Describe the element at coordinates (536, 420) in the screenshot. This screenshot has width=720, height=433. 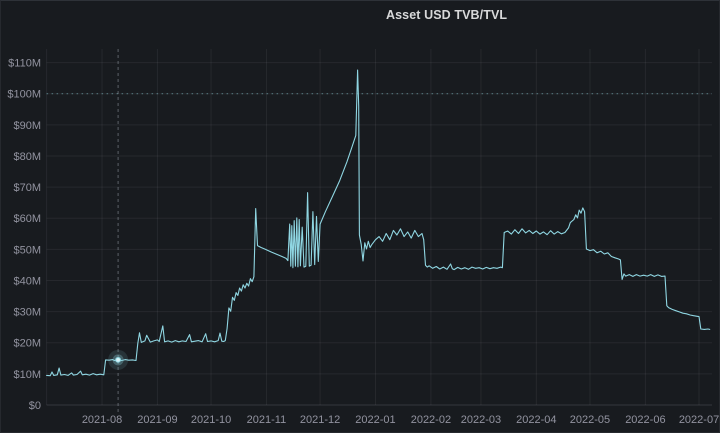
I see `x-tick-label: 2022-04` at that location.